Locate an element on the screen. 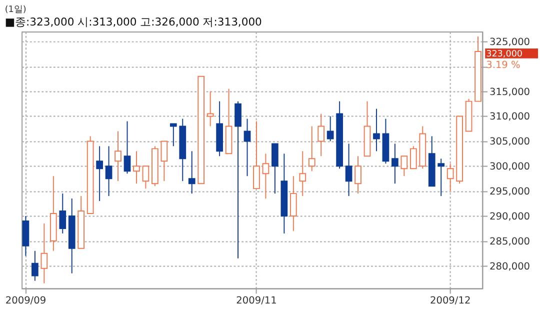 This screenshot has height=320, width=540. y-tick-label: 310,000 is located at coordinates (510, 117).